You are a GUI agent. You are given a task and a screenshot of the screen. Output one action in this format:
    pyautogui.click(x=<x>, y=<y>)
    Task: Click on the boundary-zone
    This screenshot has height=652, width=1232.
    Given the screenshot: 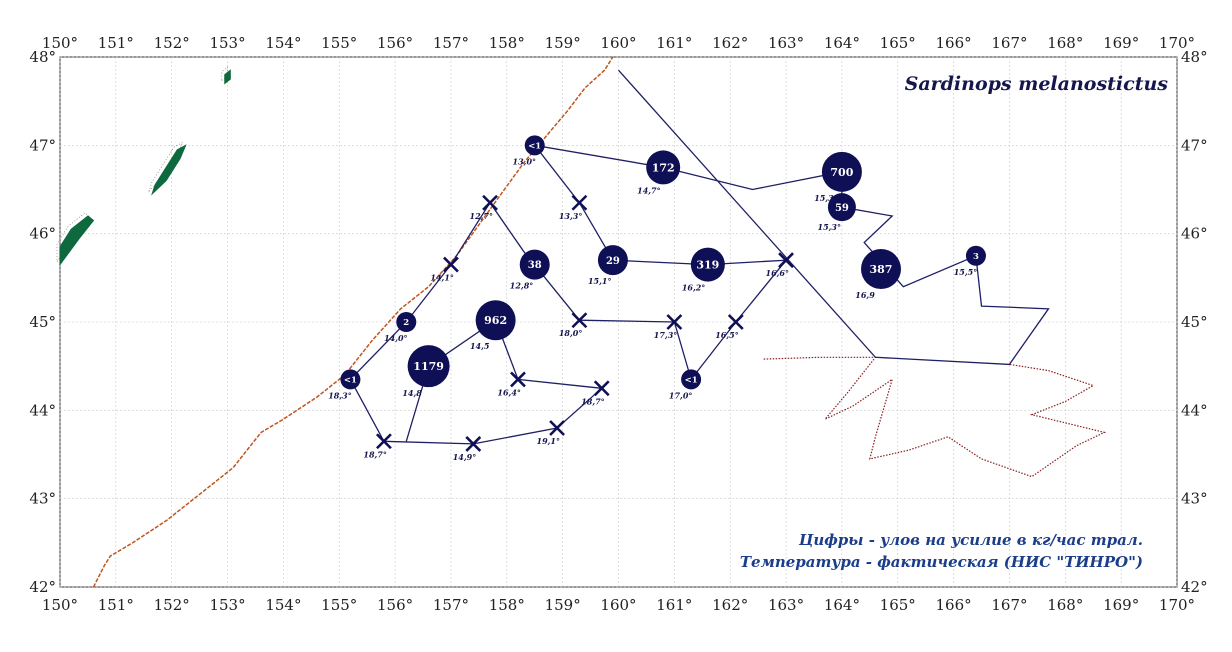 What is the action you would take?
    pyautogui.click(x=935, y=417)
    